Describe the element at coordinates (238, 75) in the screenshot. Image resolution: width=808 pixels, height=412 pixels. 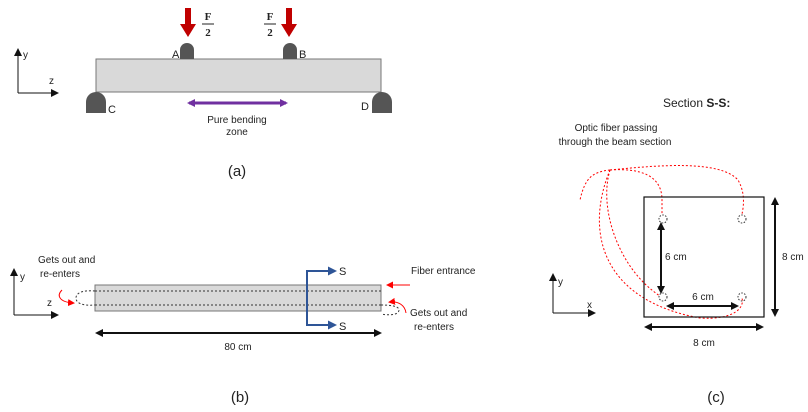
I see `beam` at that location.